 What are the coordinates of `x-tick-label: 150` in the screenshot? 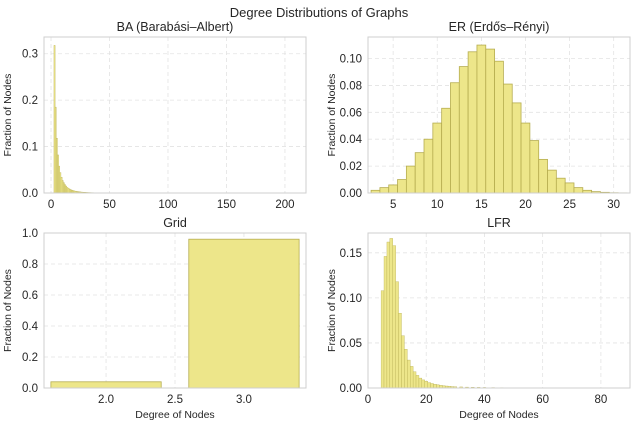 It's located at (226, 205).